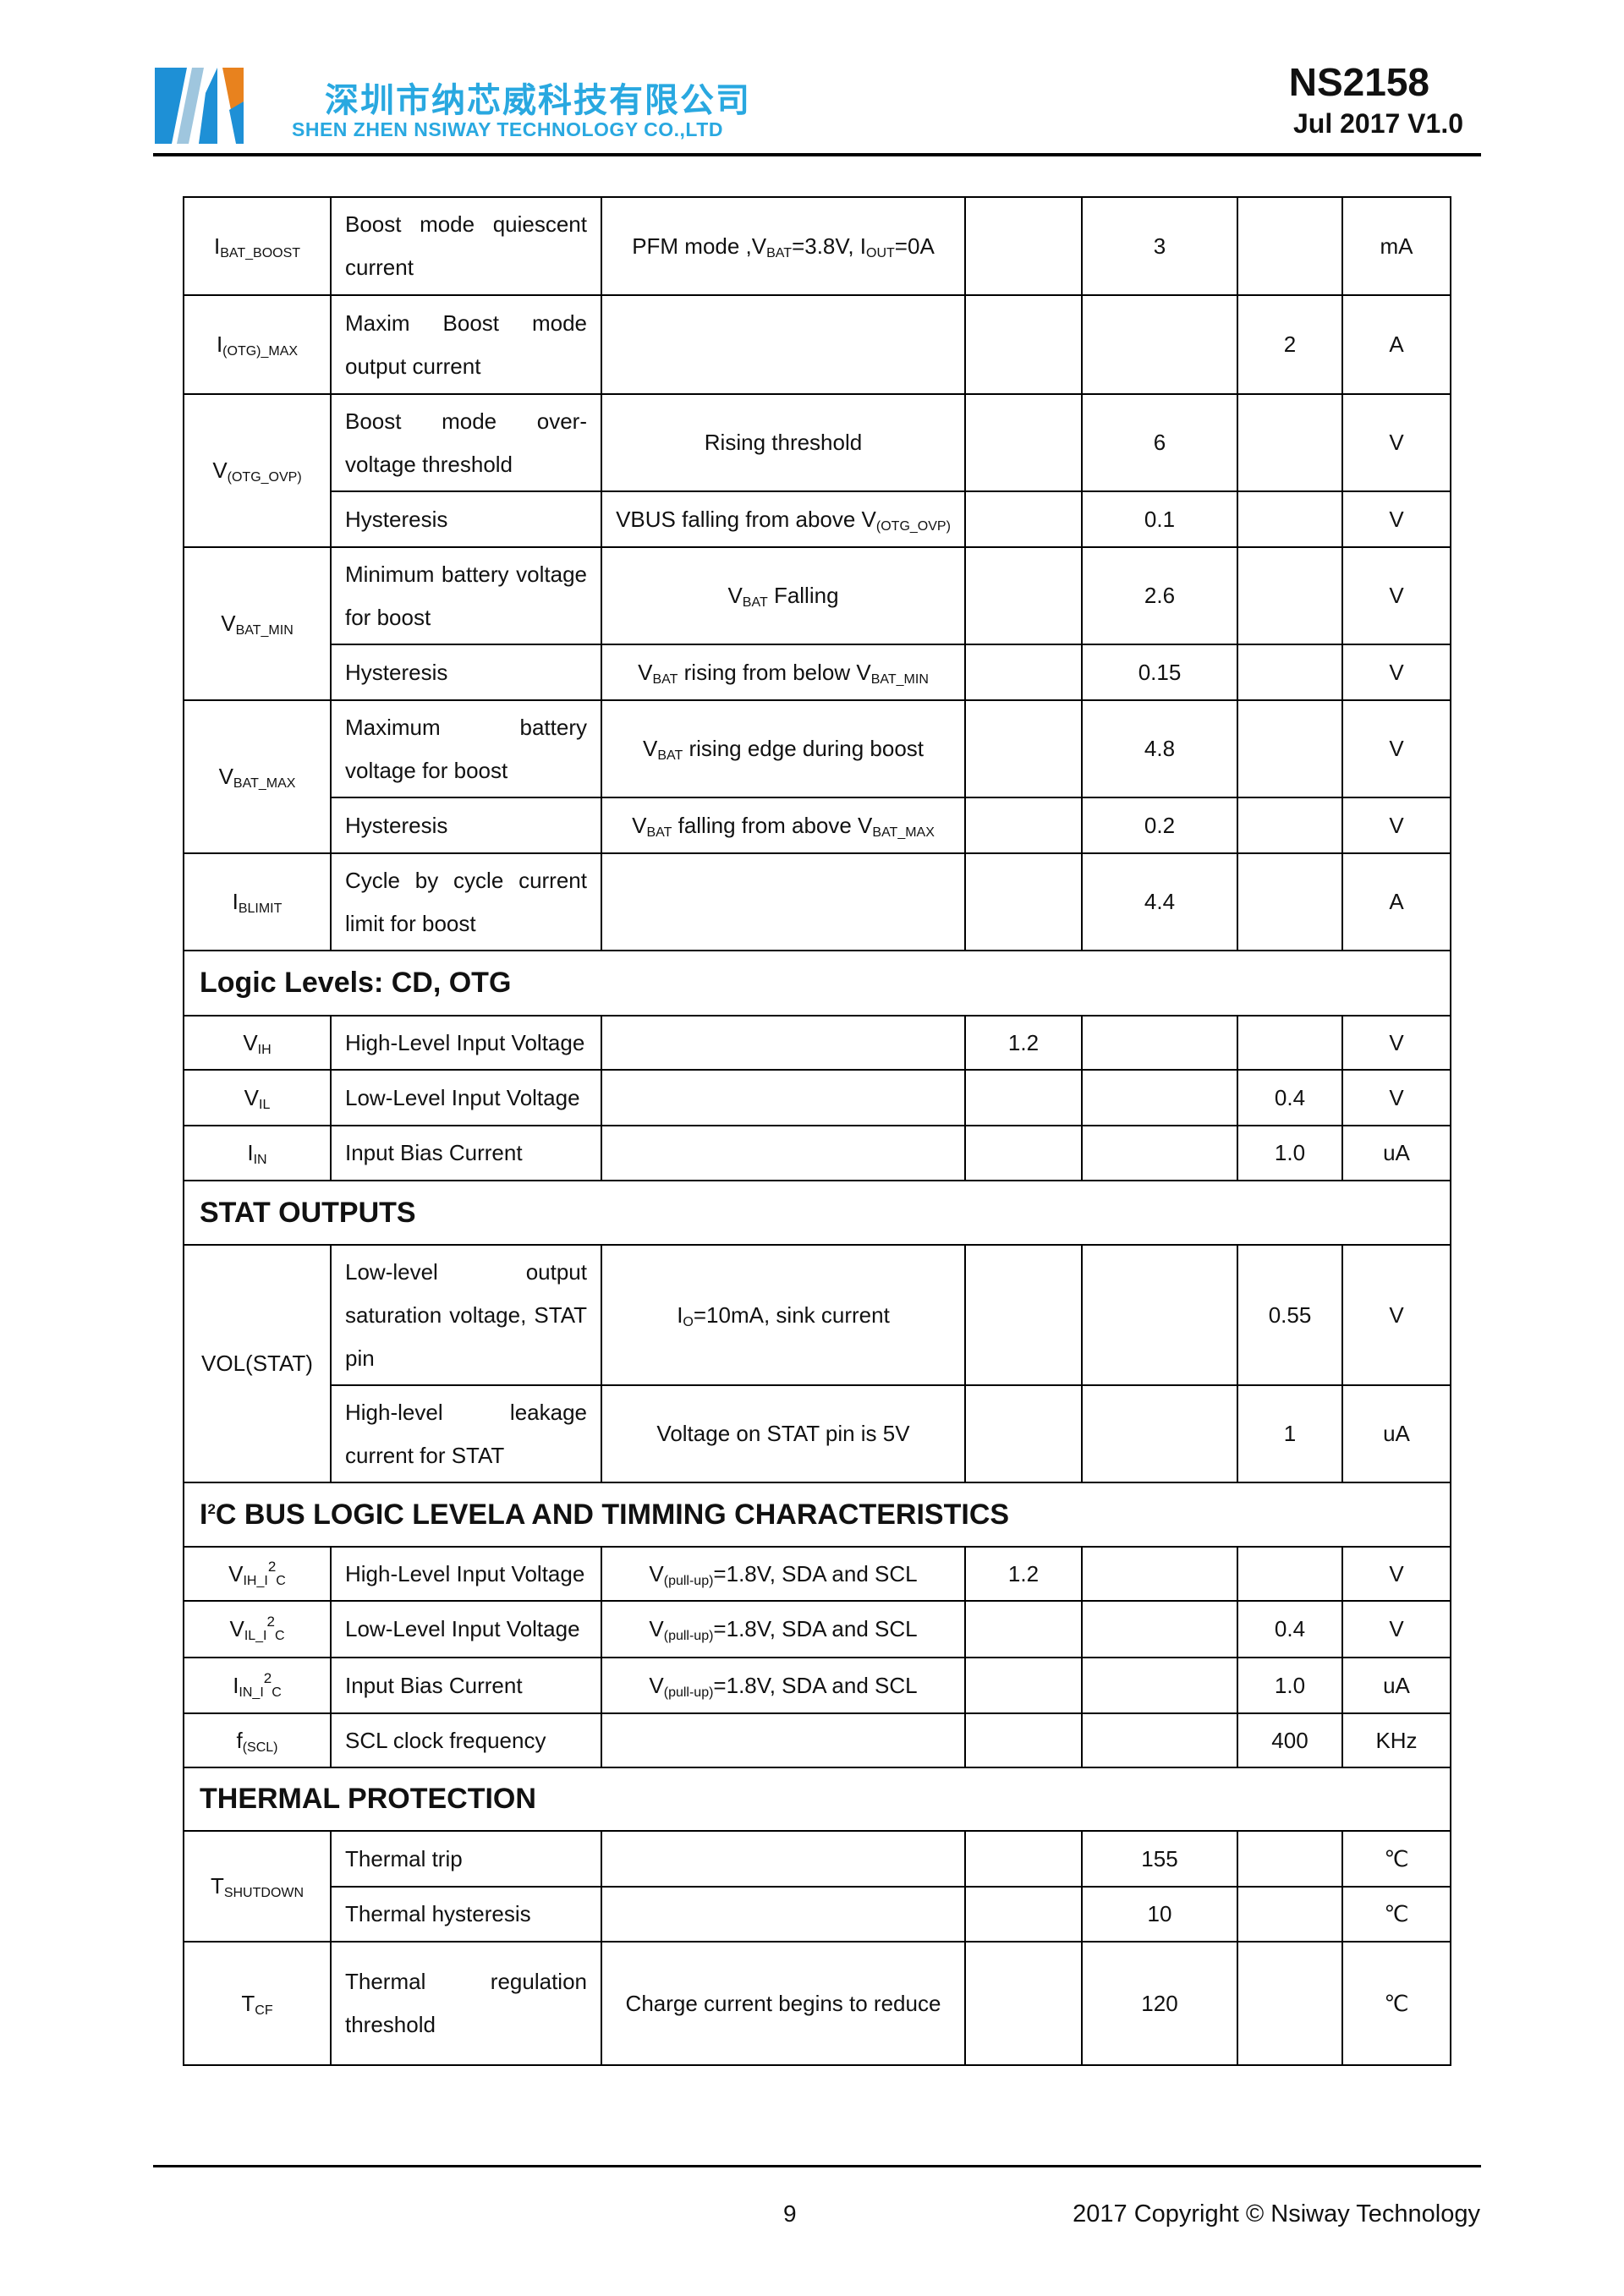 Image resolution: width=1624 pixels, height=2296 pixels. Describe the element at coordinates (466, 1859) in the screenshot. I see `parameter-description: Thermal trip` at that location.